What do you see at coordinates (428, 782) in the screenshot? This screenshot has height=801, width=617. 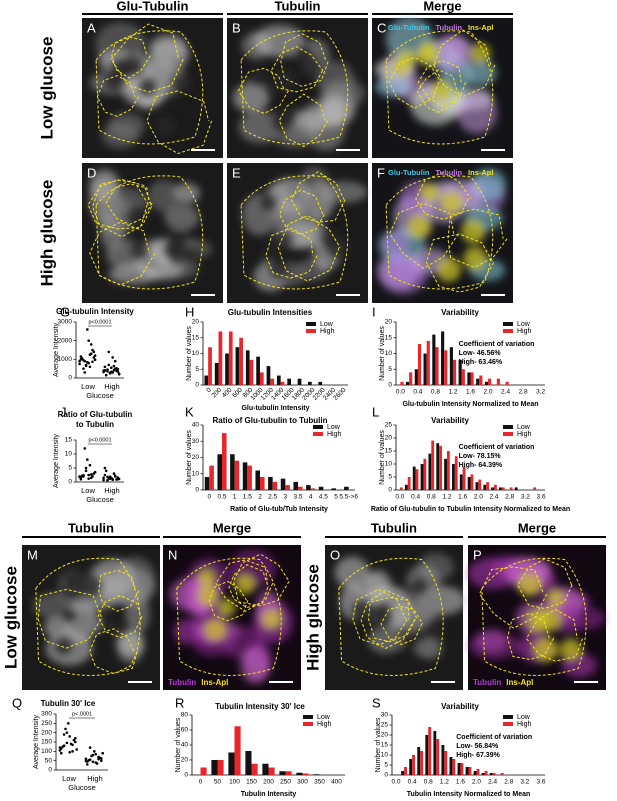 I see `x-tick-label: 0.8` at bounding box center [428, 782].